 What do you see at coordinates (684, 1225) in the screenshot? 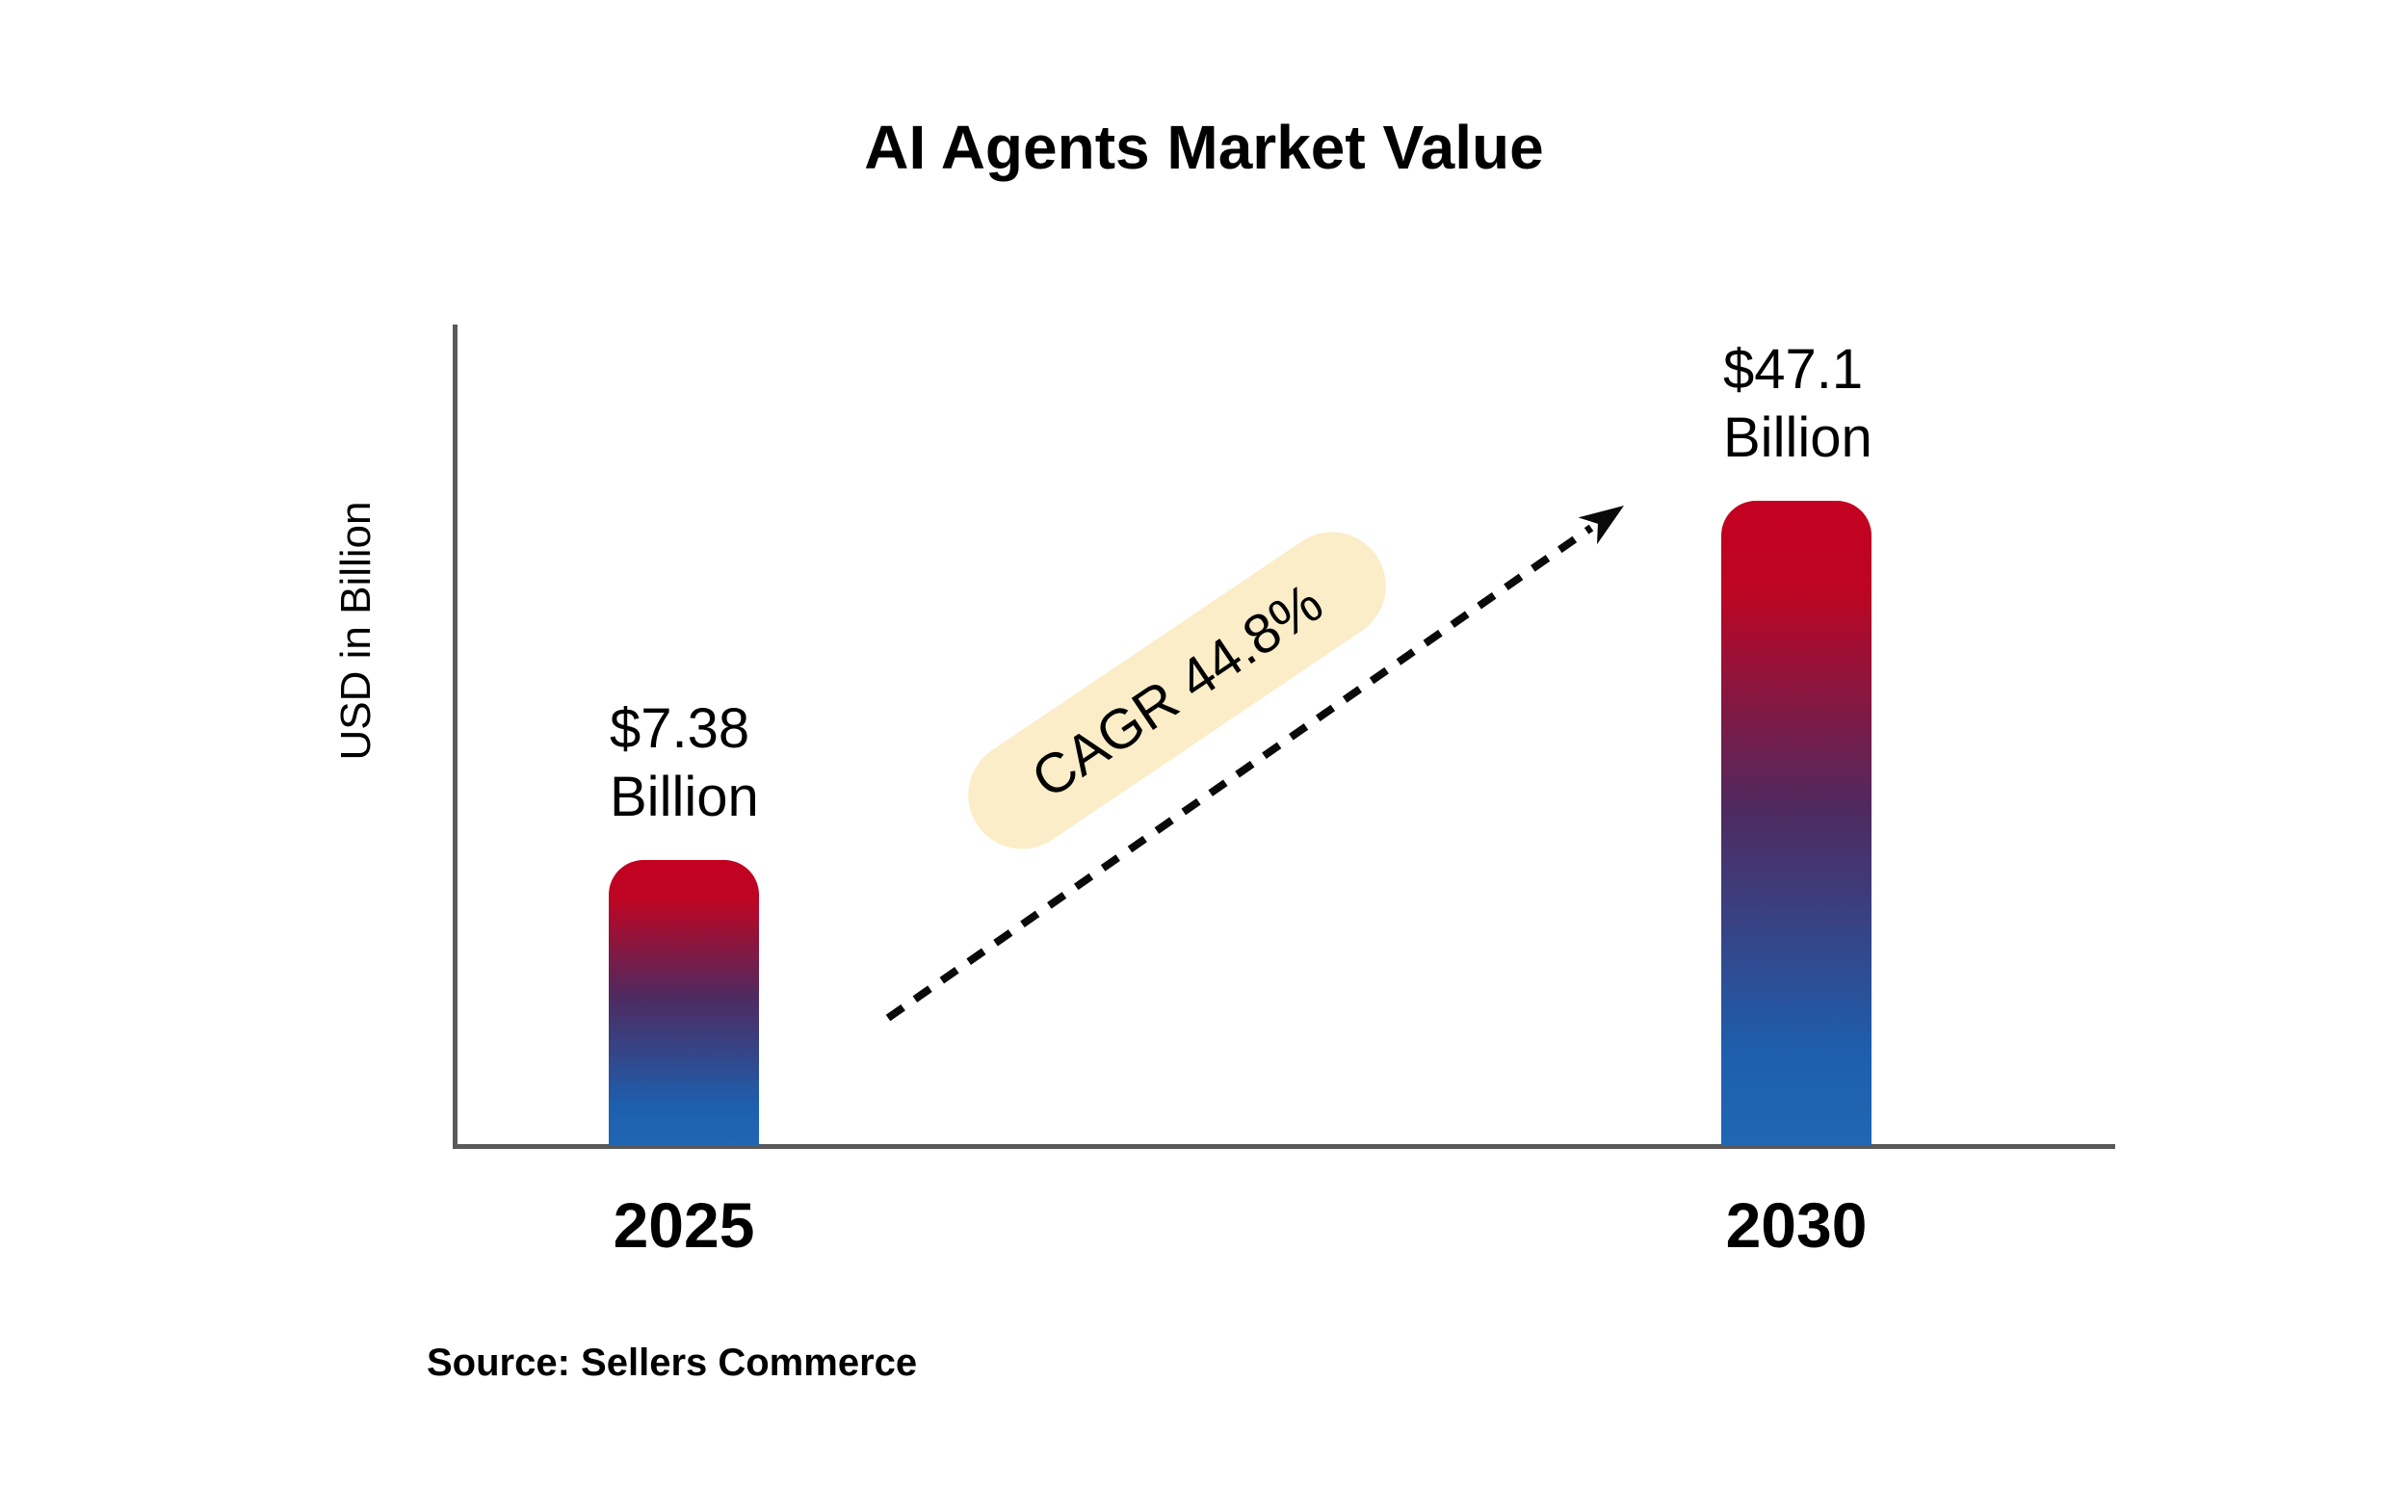
I see `x-tick-label-2025: 2025` at bounding box center [684, 1225].